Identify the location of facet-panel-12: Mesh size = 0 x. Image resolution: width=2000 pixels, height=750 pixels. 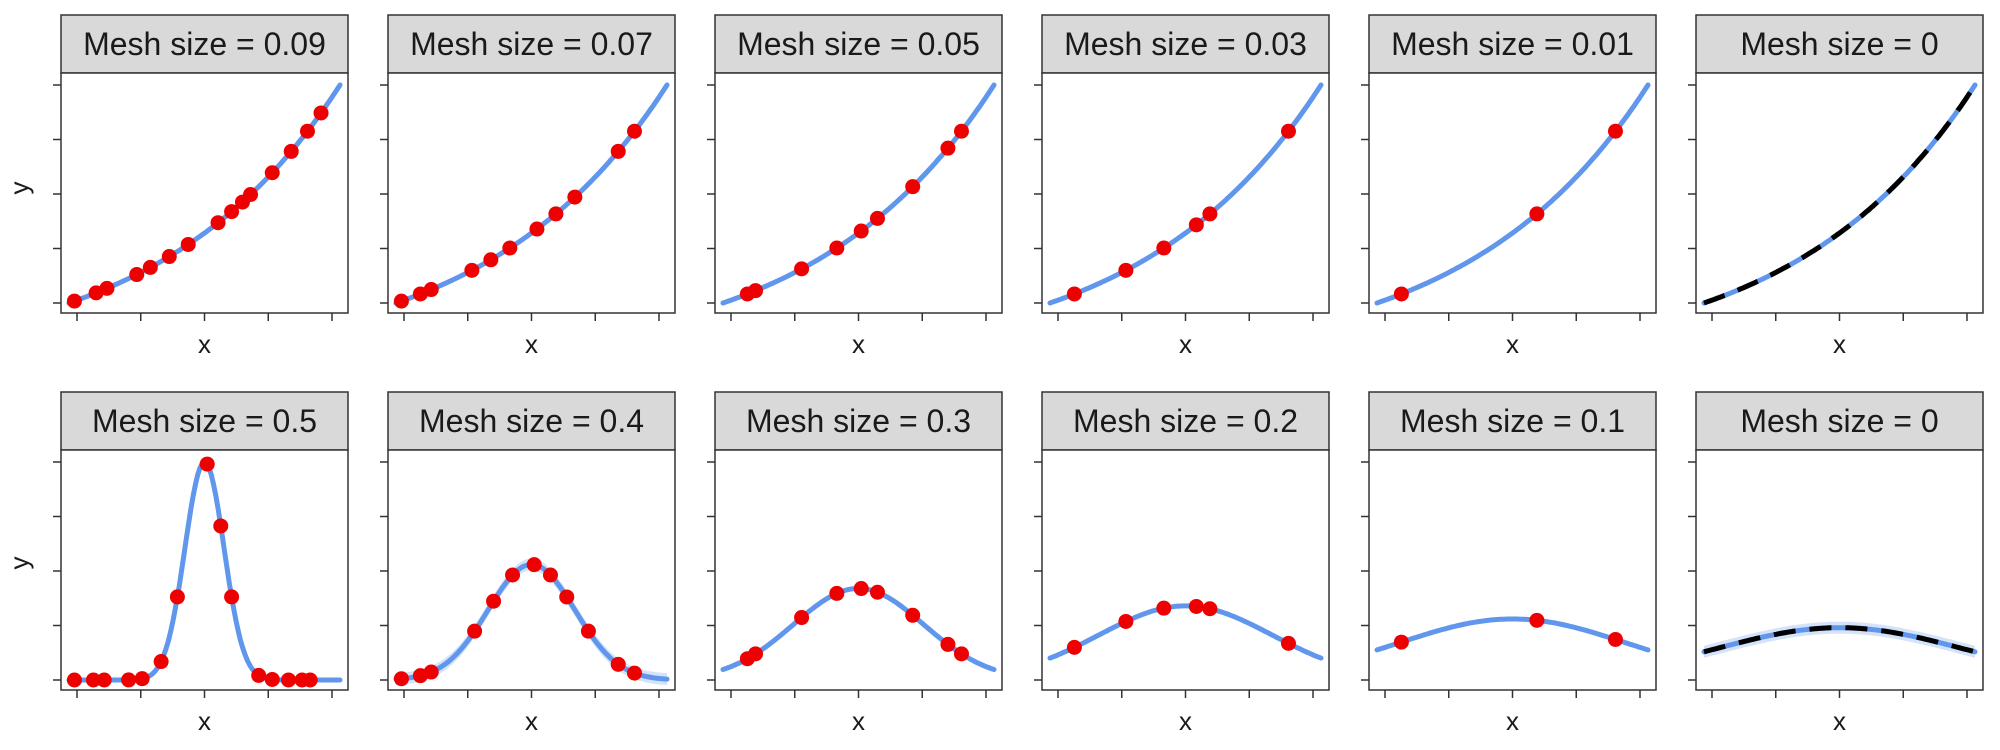
(1836, 563).